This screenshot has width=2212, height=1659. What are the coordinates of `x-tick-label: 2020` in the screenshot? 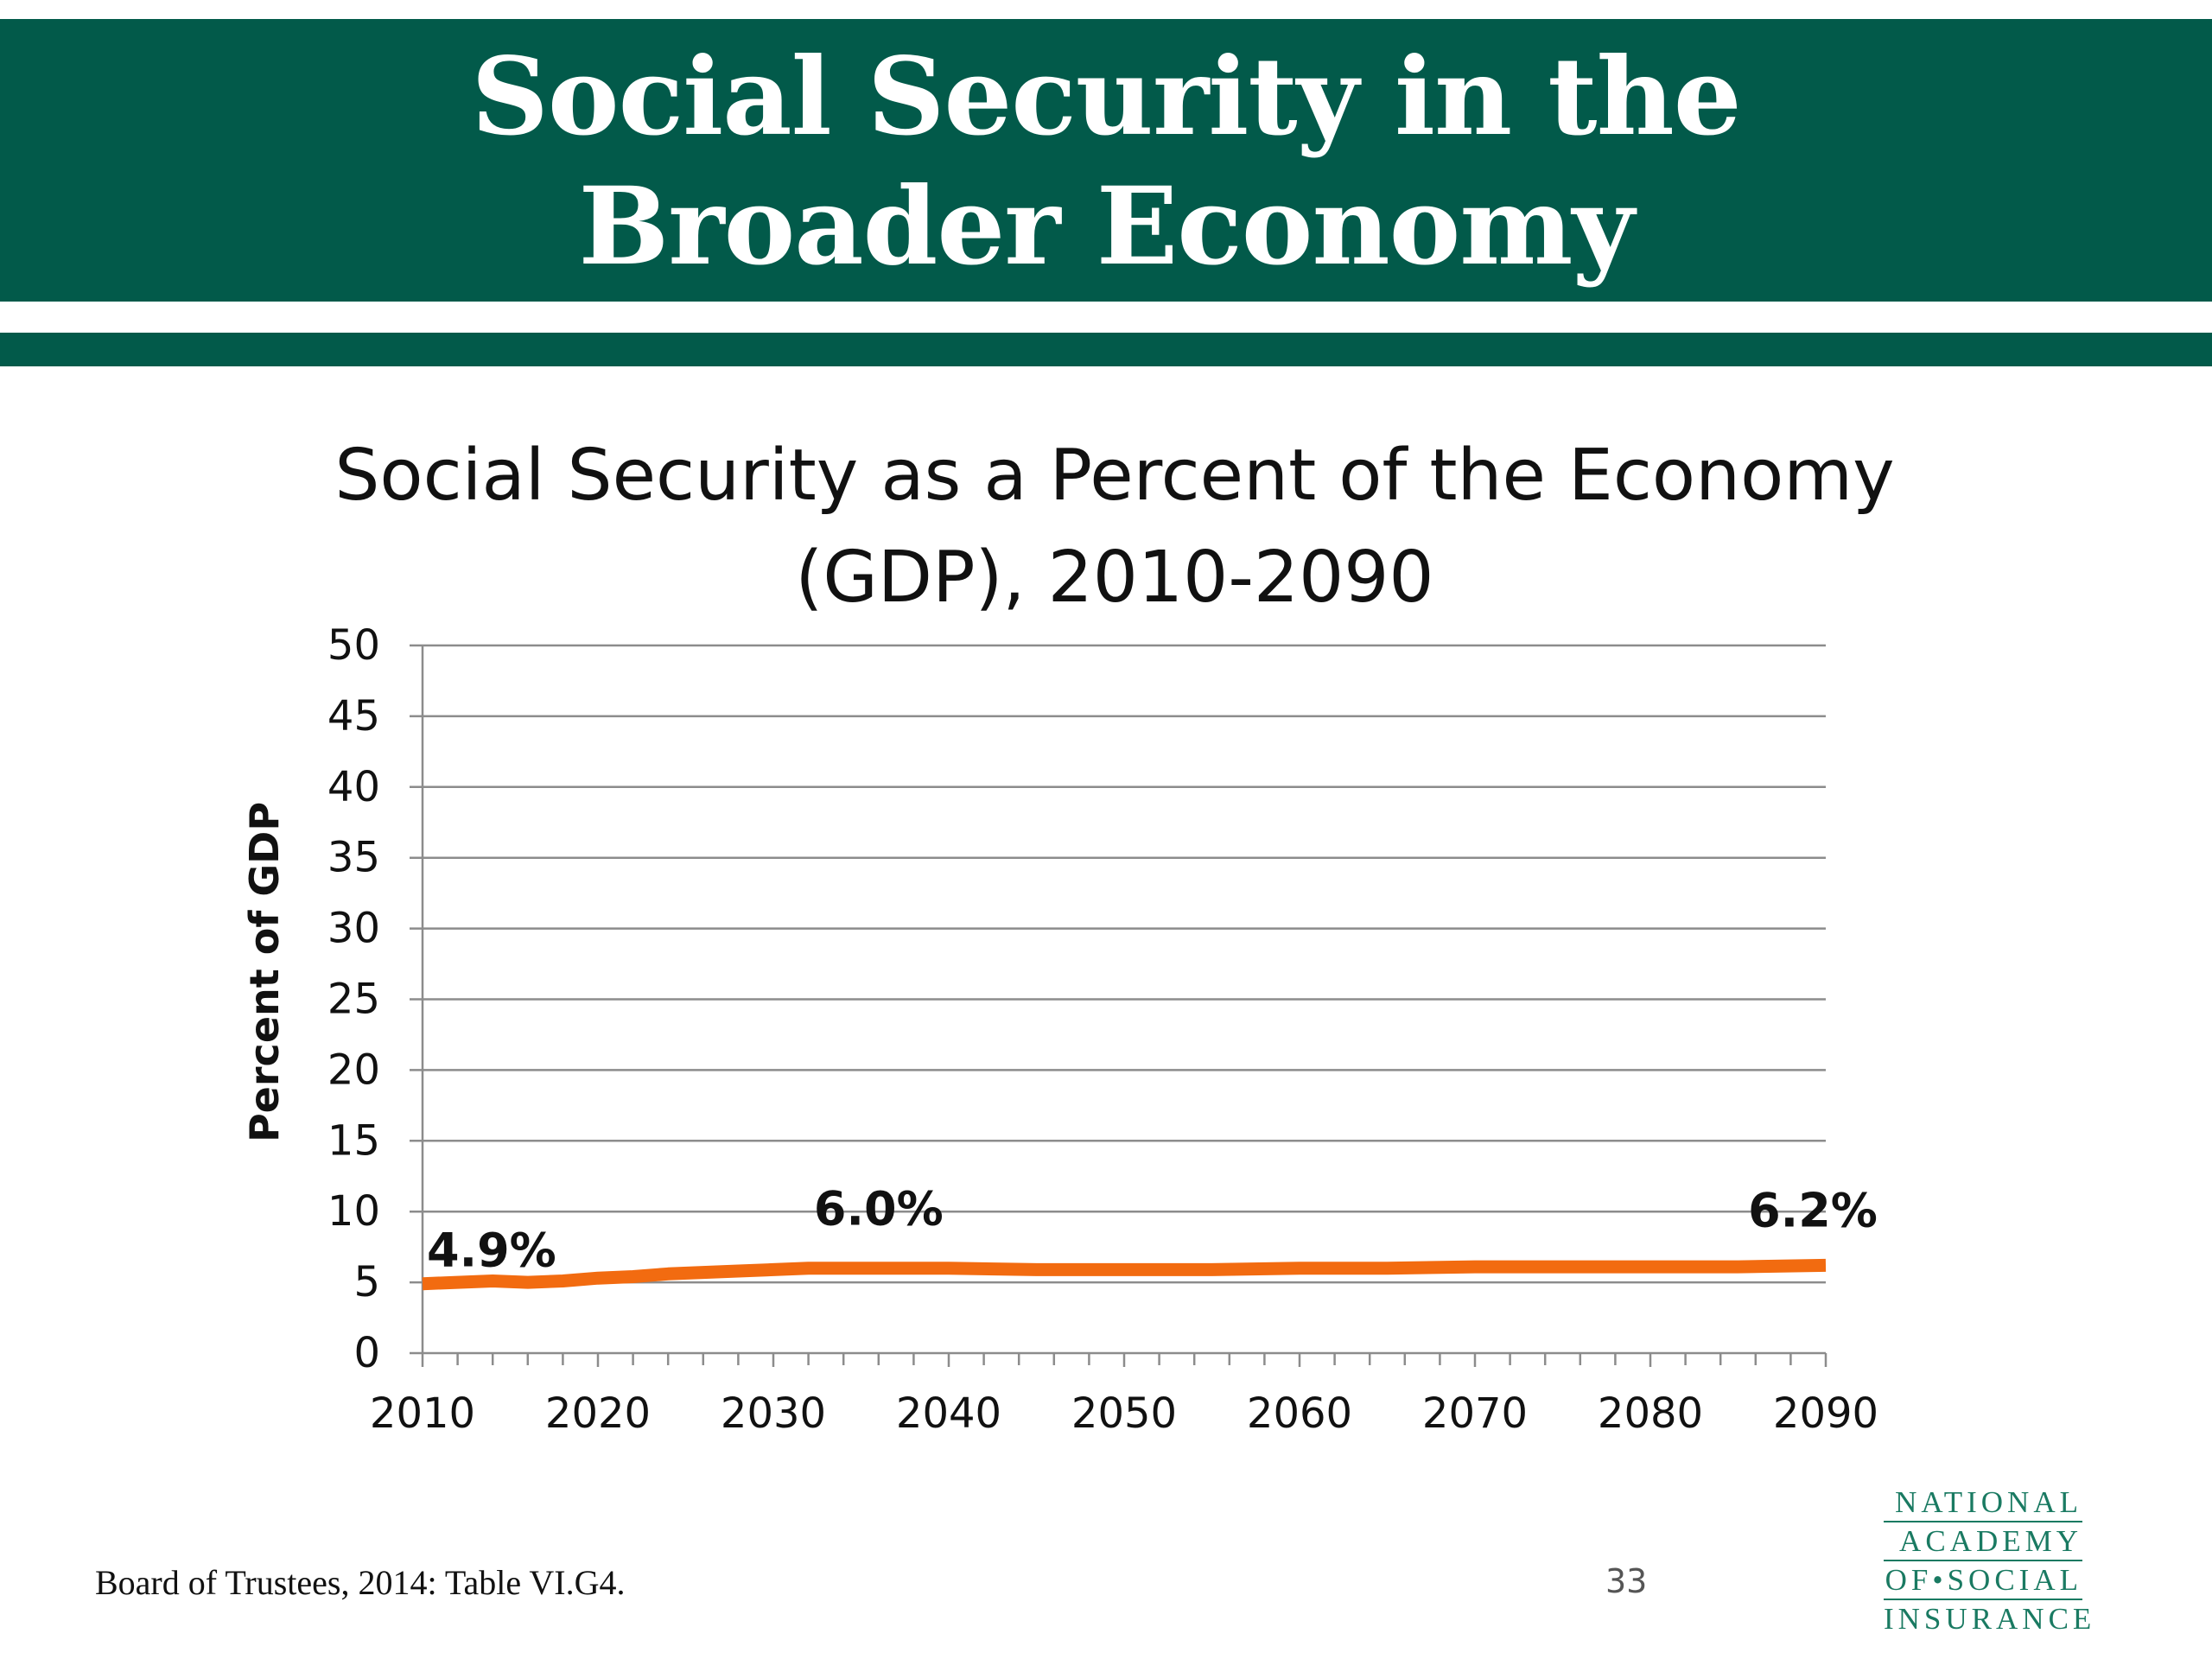 It's located at (598, 1413).